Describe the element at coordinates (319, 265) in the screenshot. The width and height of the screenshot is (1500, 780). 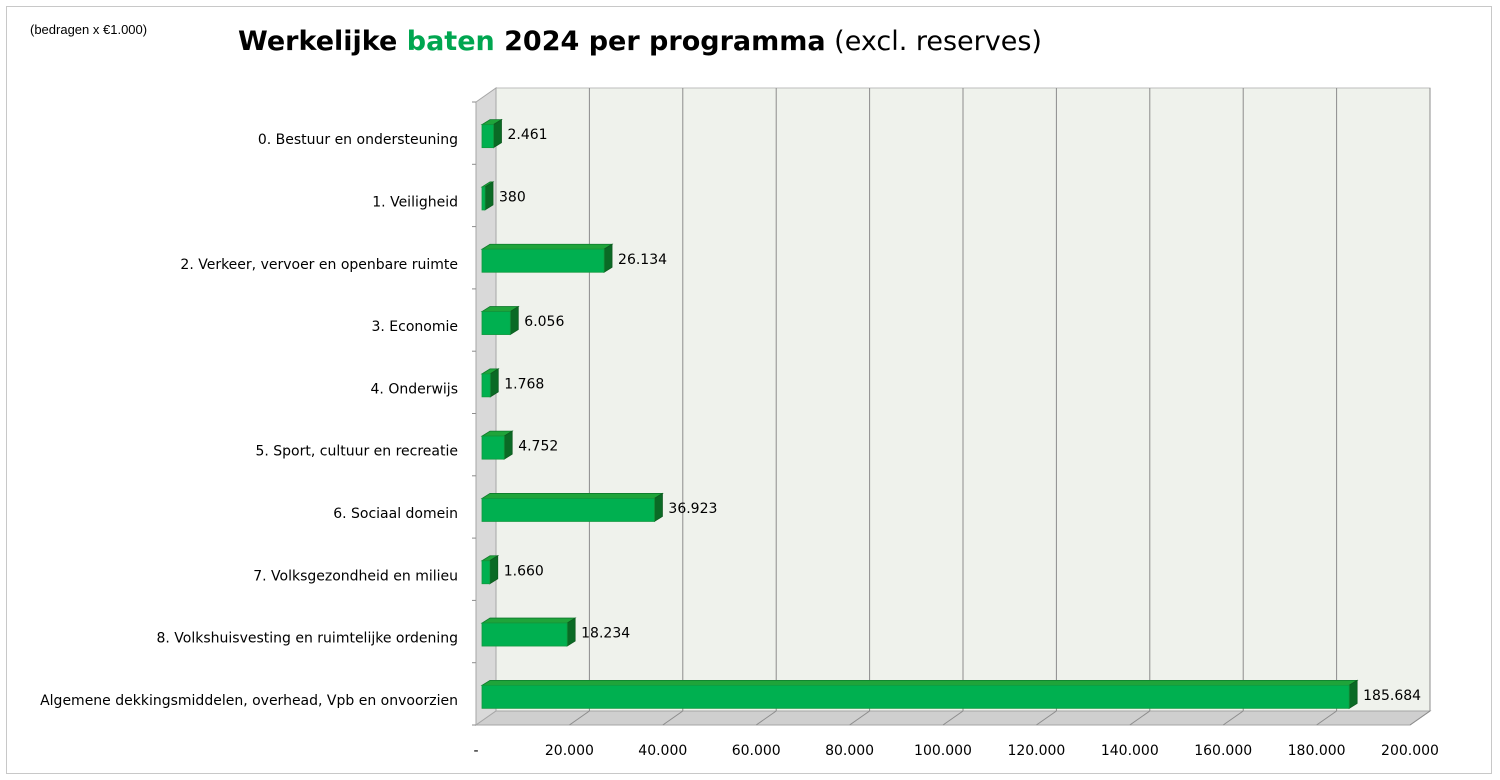
I see `category-label: 2. Verkeer, vervoer en openbare ruimte` at that location.